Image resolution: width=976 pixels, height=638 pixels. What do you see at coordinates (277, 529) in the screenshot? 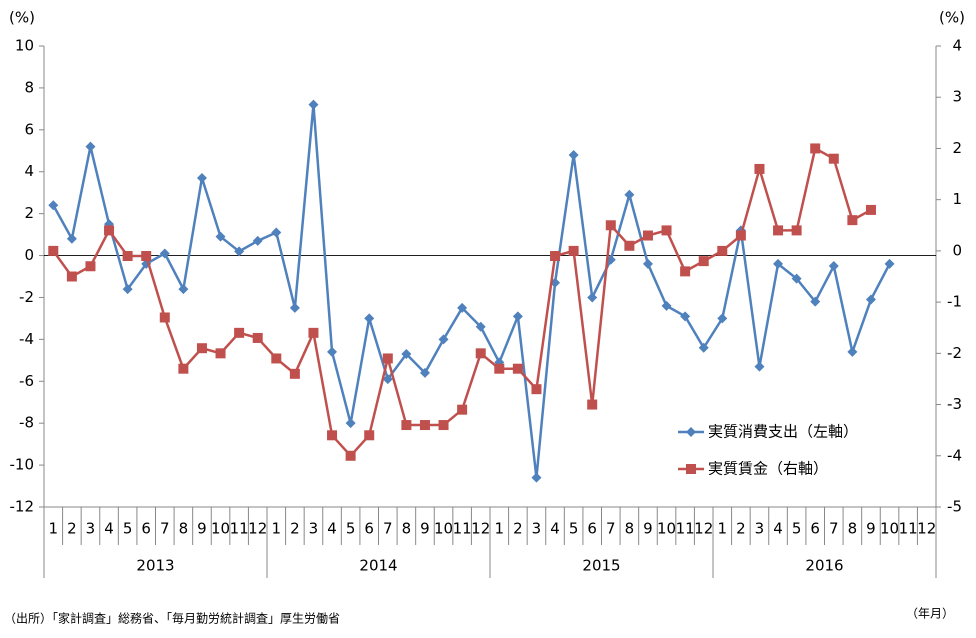
I see `x-tick-label: 1` at bounding box center [277, 529].